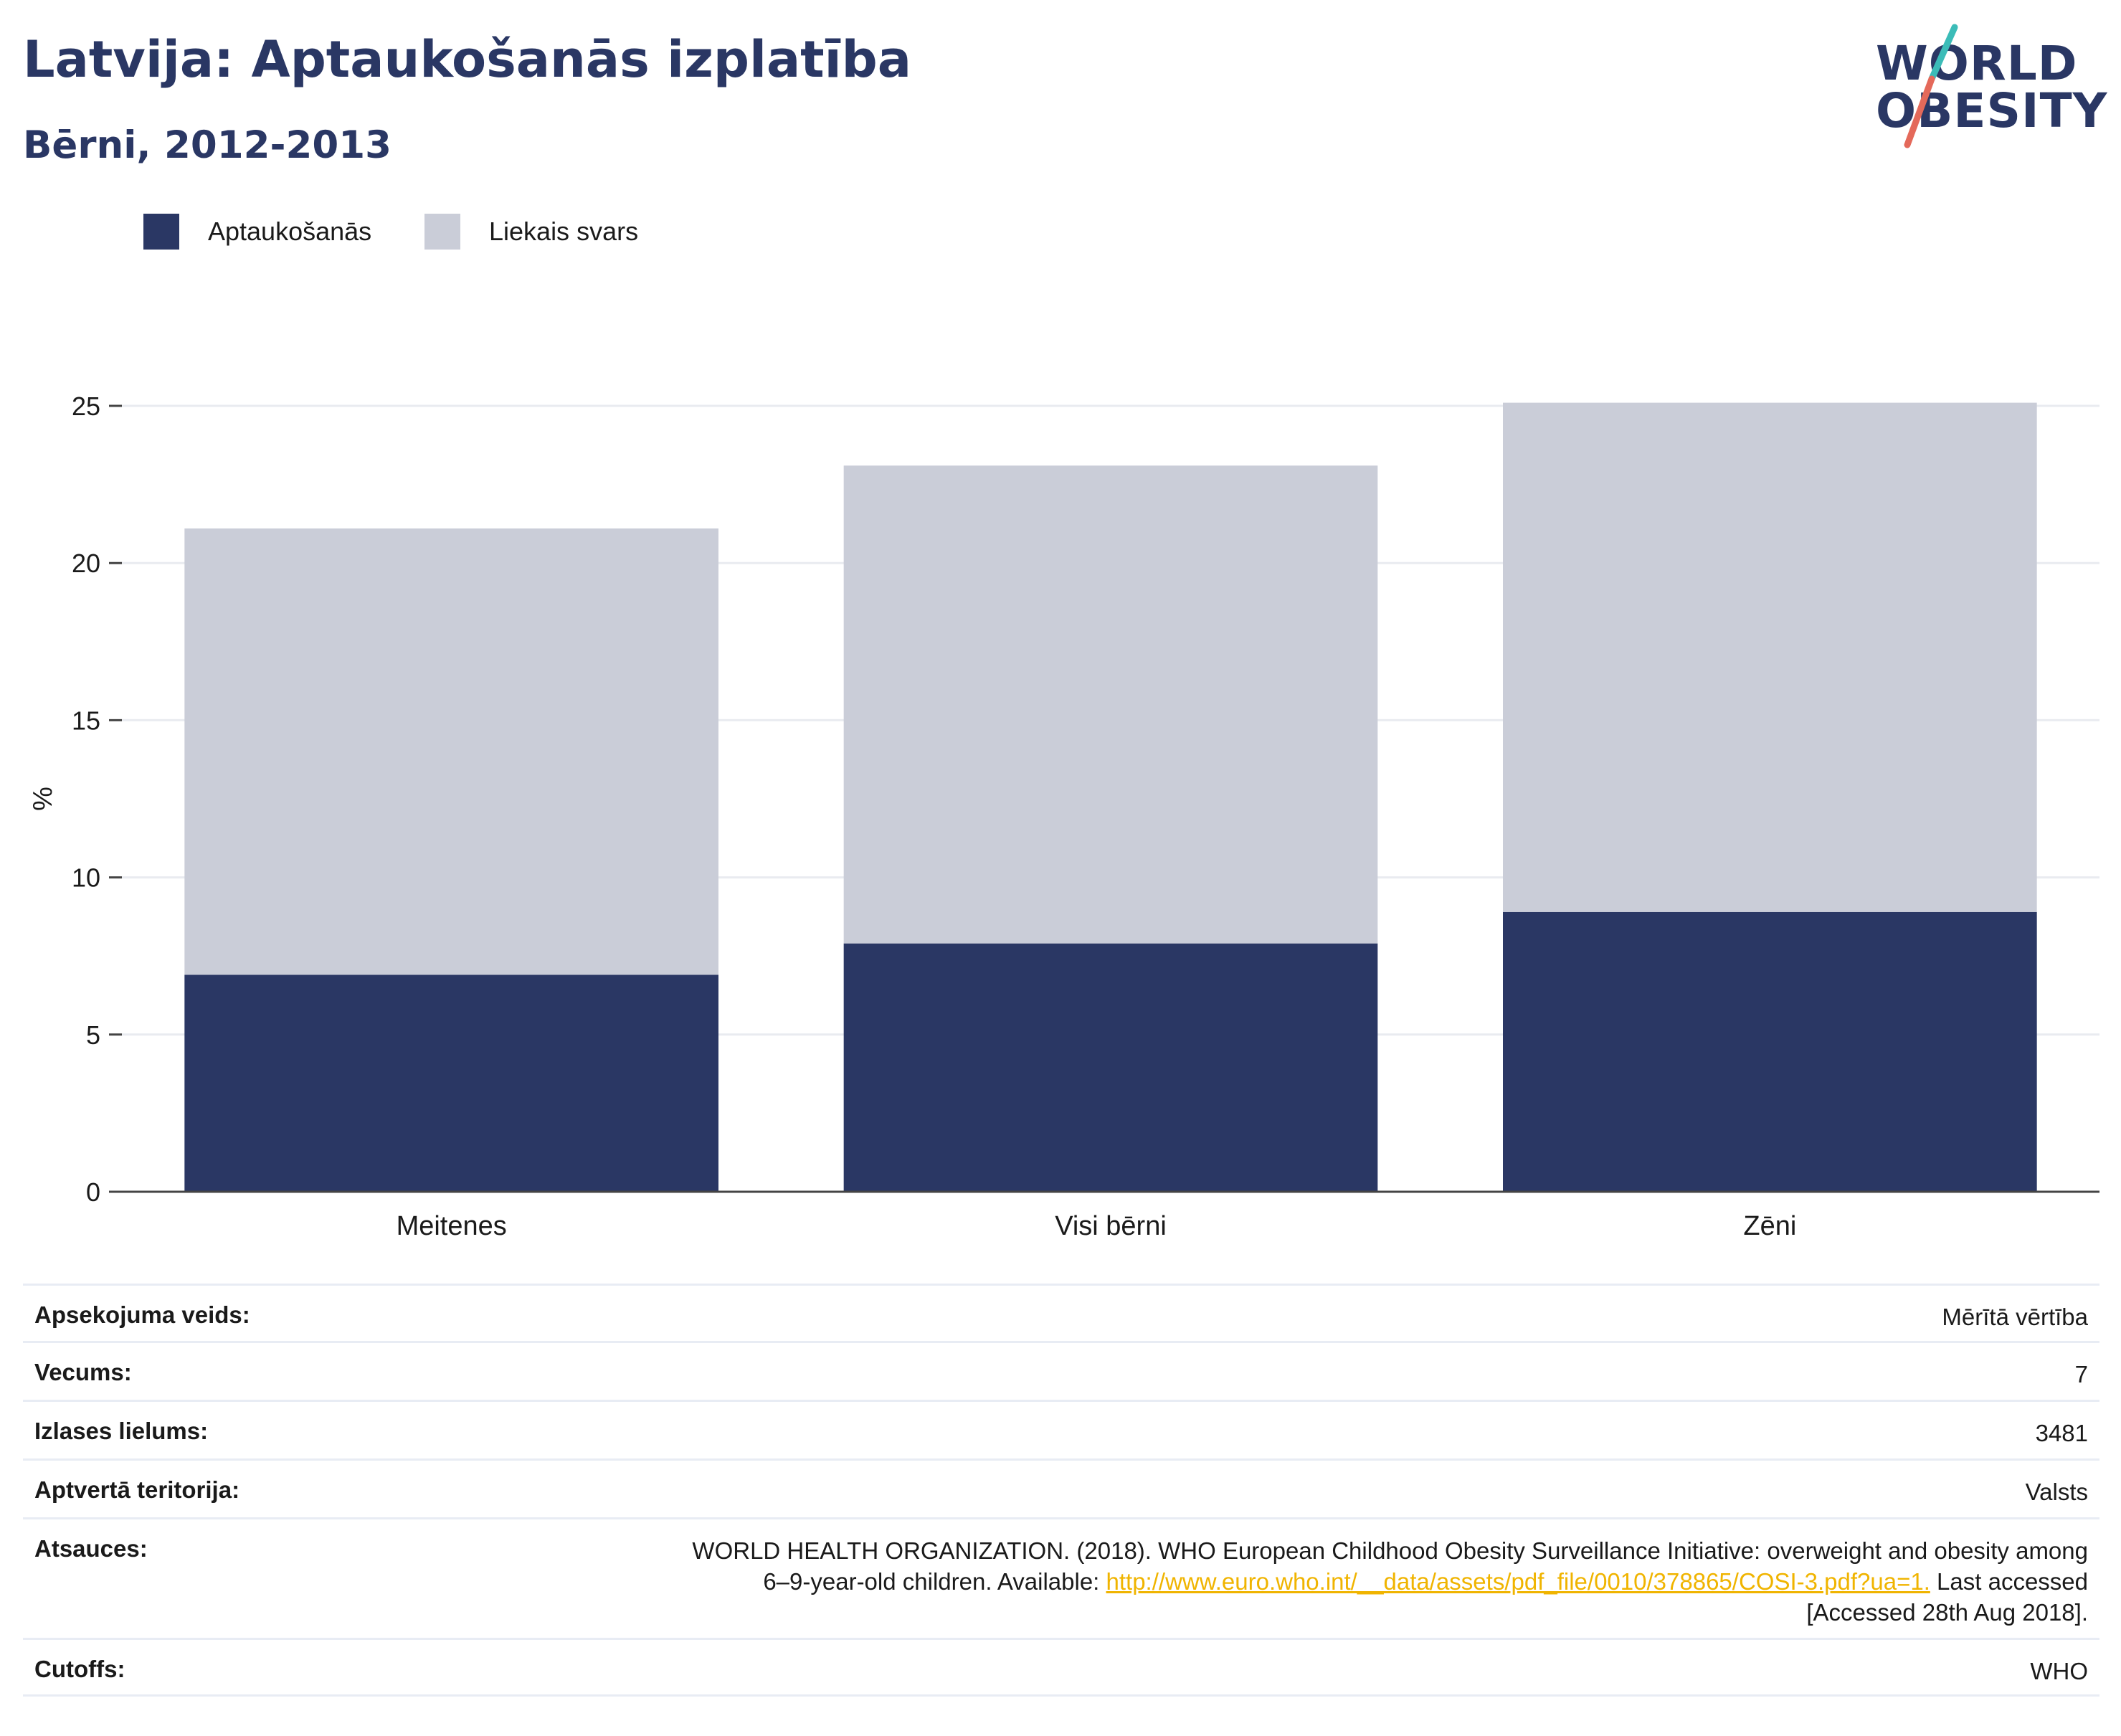 The height and width of the screenshot is (1736, 2121). I want to click on y-tick-label: 0, so click(93, 1192).